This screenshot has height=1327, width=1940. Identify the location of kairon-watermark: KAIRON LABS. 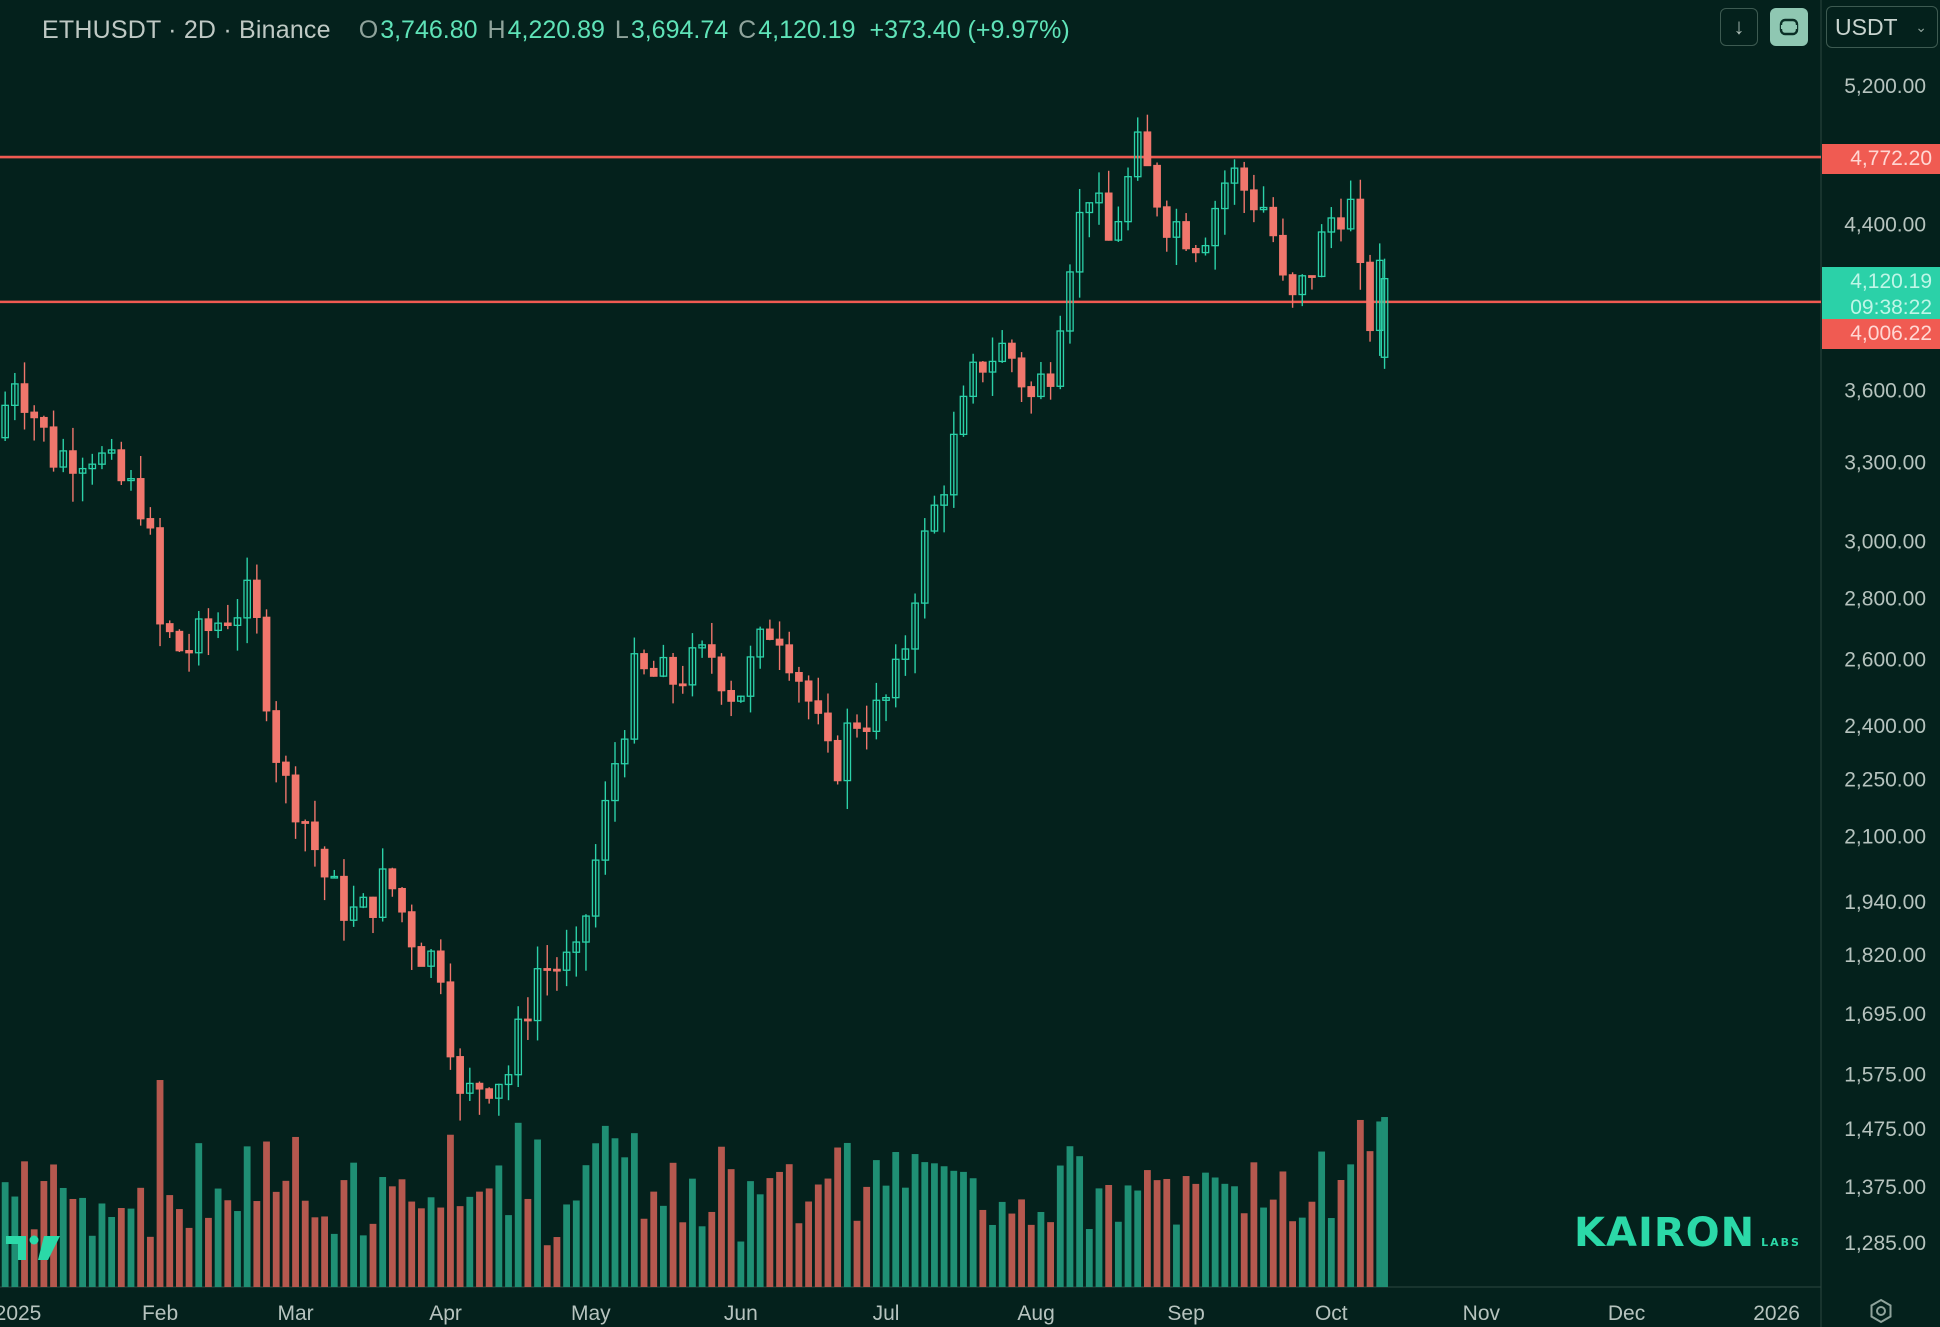
(1687, 1233).